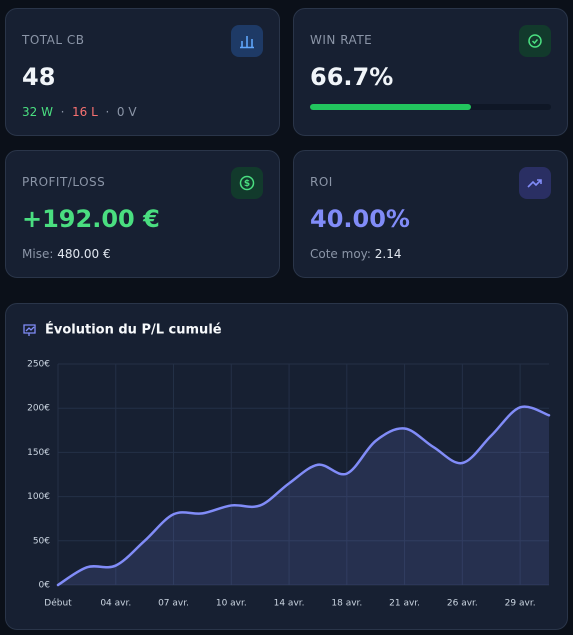 This screenshot has height=635, width=573. What do you see at coordinates (321, 182) in the screenshot?
I see `card-label: ROI` at bounding box center [321, 182].